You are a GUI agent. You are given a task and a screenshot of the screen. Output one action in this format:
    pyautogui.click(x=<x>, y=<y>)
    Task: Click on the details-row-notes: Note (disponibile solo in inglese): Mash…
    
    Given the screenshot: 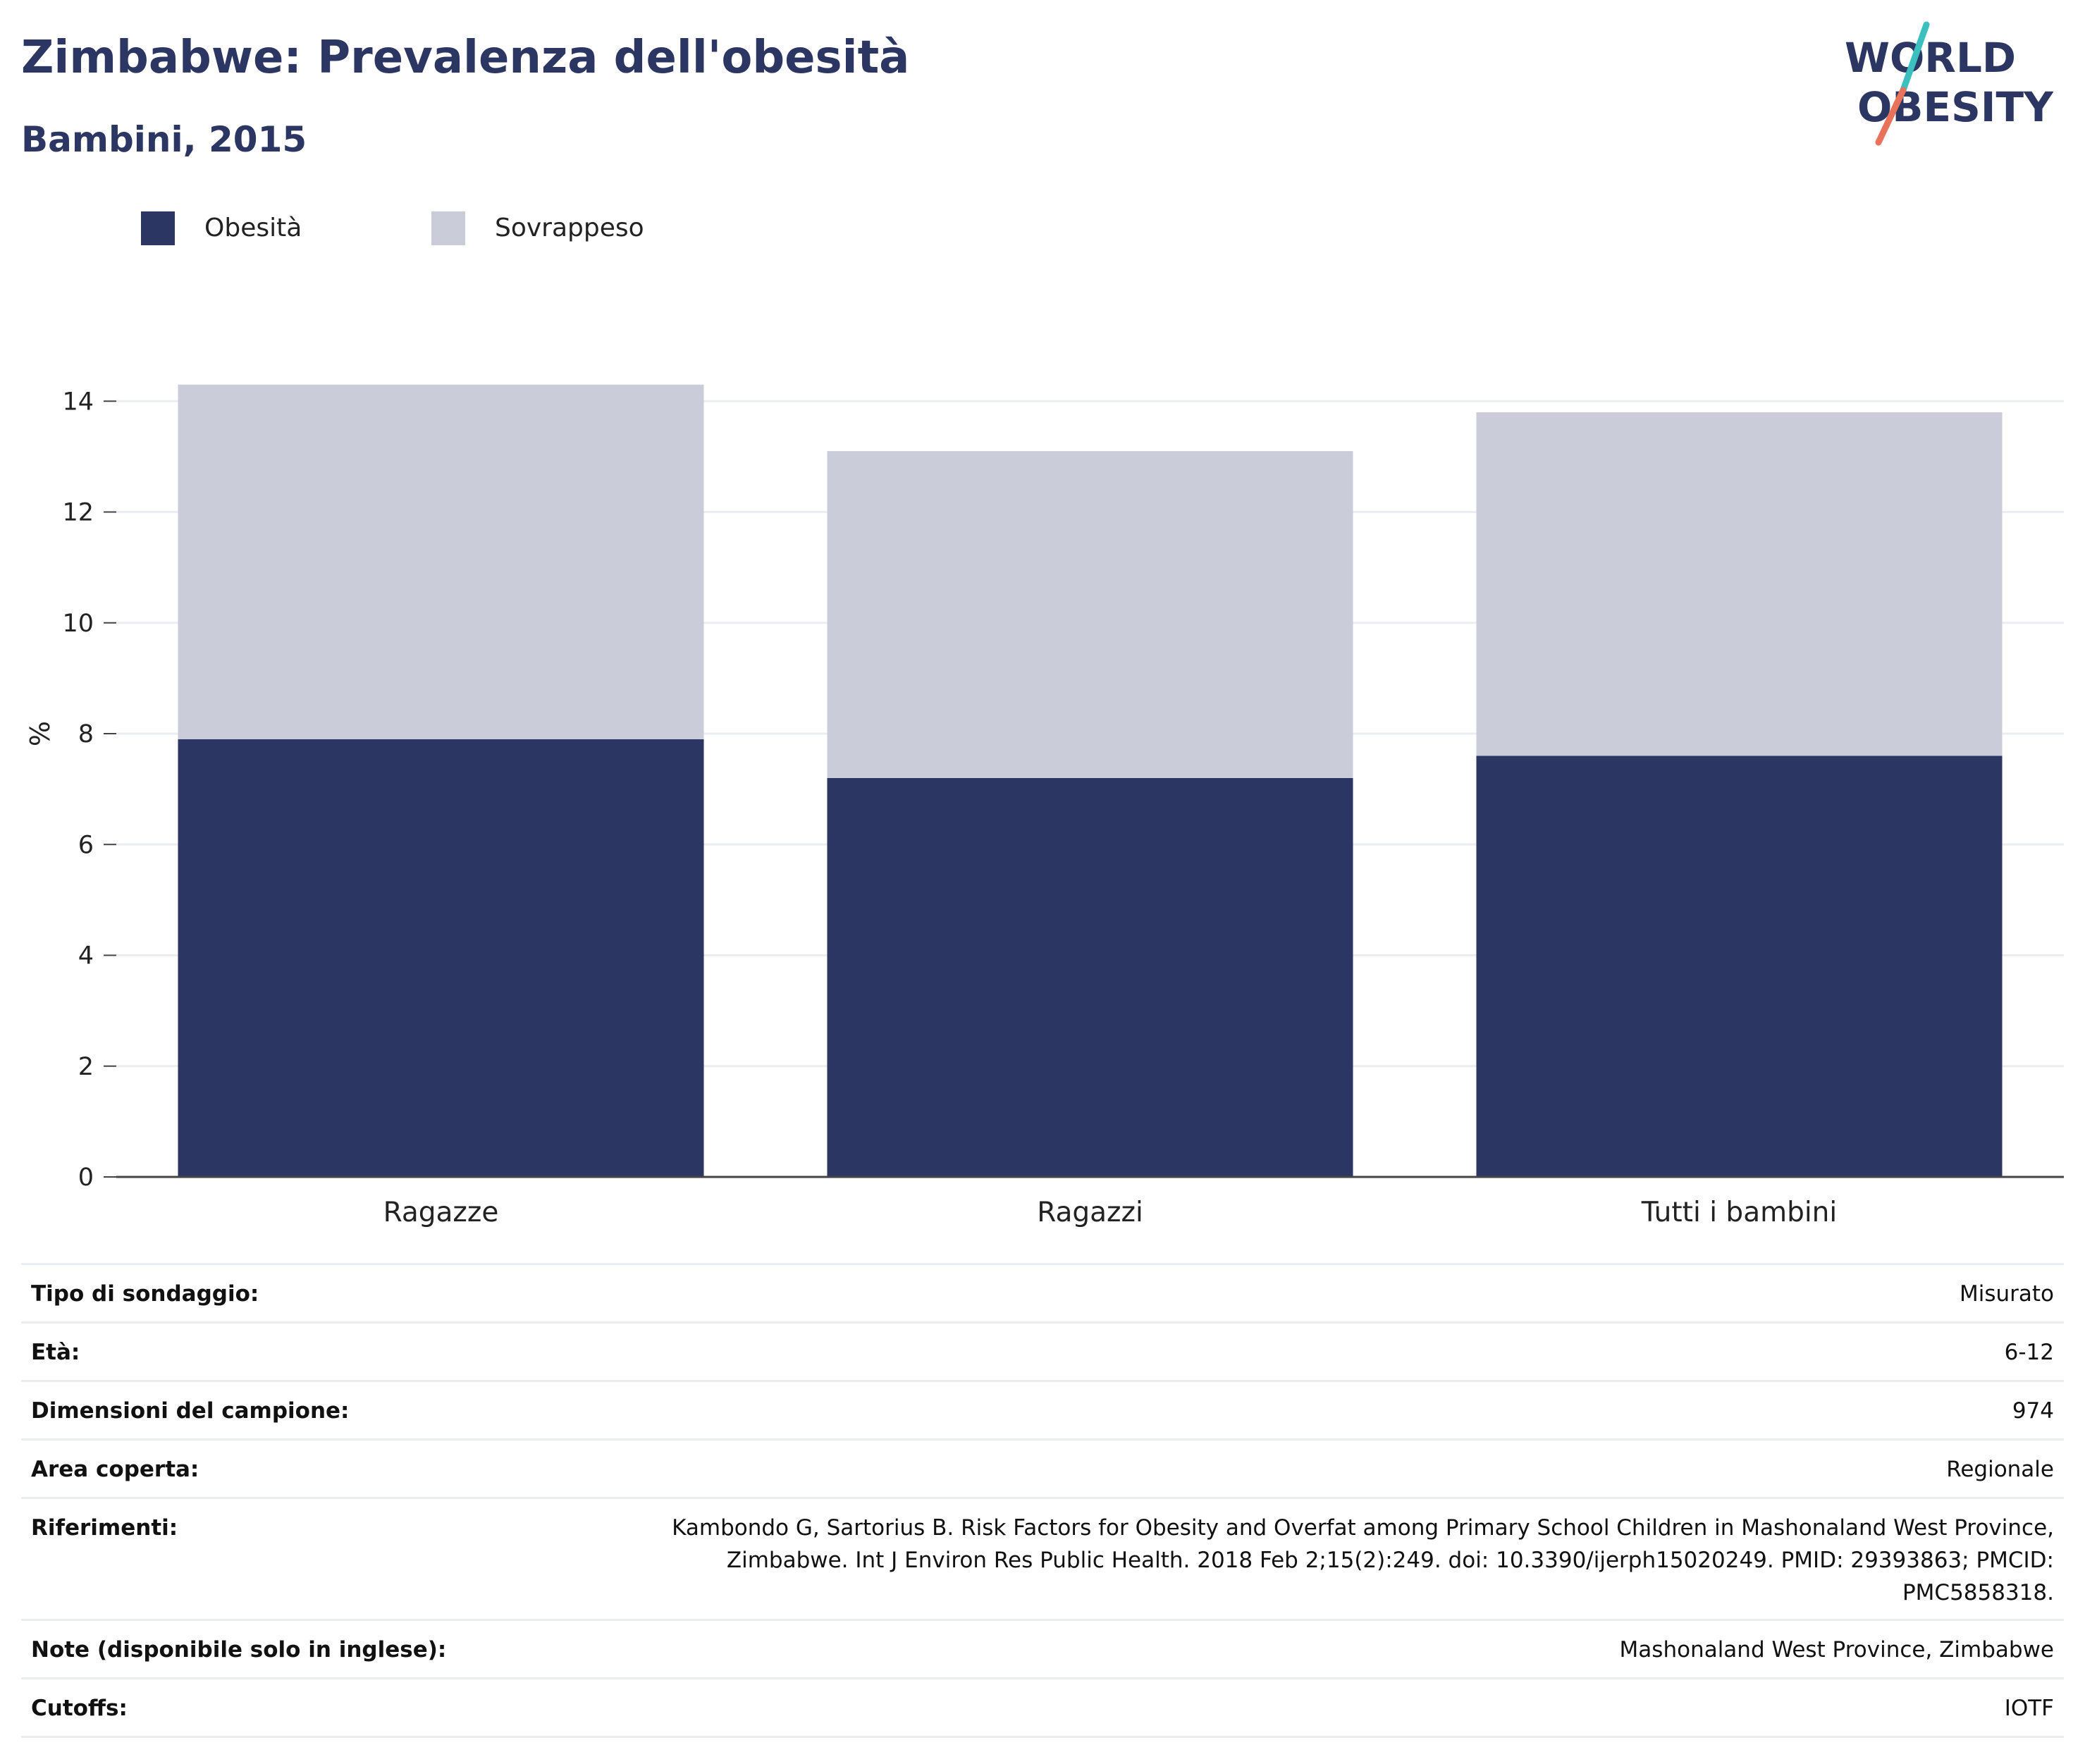 What is the action you would take?
    pyautogui.click(x=1042, y=1649)
    